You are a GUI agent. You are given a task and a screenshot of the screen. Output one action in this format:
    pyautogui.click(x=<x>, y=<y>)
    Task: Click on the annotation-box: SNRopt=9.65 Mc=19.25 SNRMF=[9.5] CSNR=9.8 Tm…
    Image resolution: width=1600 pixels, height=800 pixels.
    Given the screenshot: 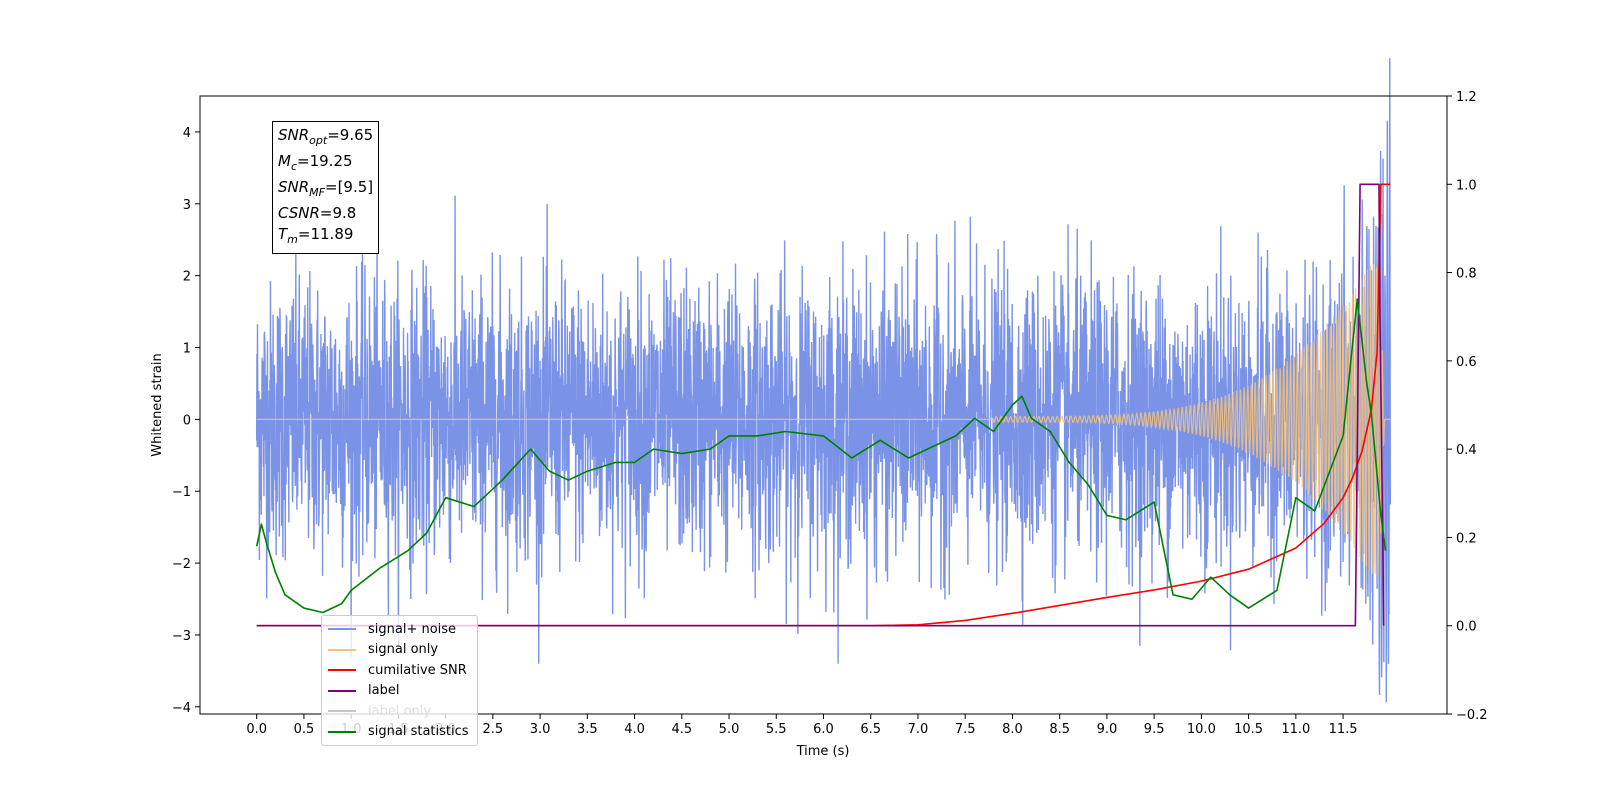 What is the action you would take?
    pyautogui.click(x=326, y=187)
    